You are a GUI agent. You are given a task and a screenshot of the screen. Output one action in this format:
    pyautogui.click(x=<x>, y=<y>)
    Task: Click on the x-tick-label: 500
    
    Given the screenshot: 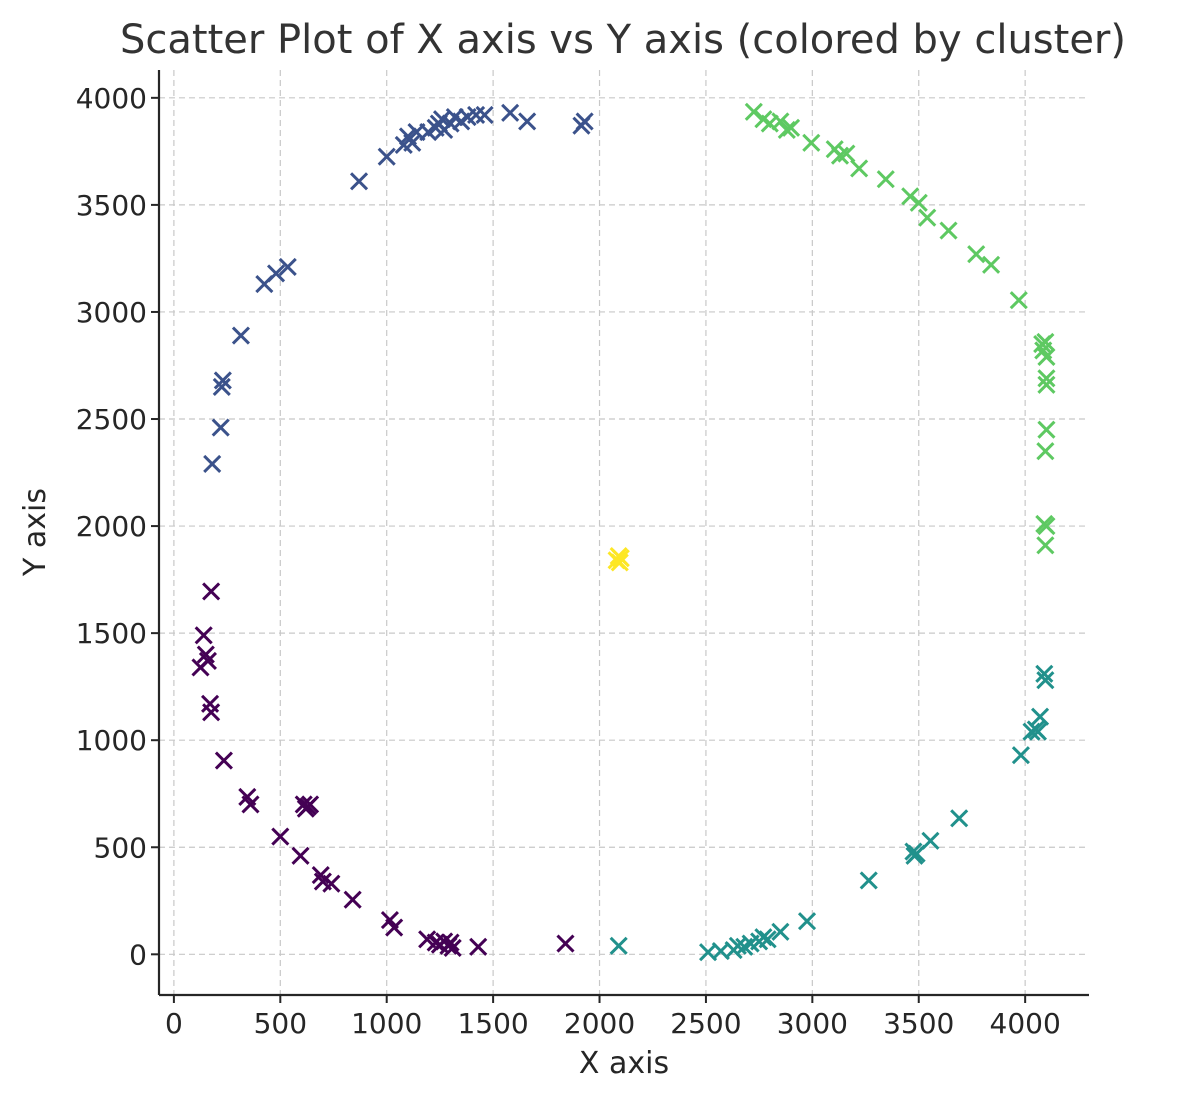 What is the action you would take?
    pyautogui.click(x=280, y=1023)
    